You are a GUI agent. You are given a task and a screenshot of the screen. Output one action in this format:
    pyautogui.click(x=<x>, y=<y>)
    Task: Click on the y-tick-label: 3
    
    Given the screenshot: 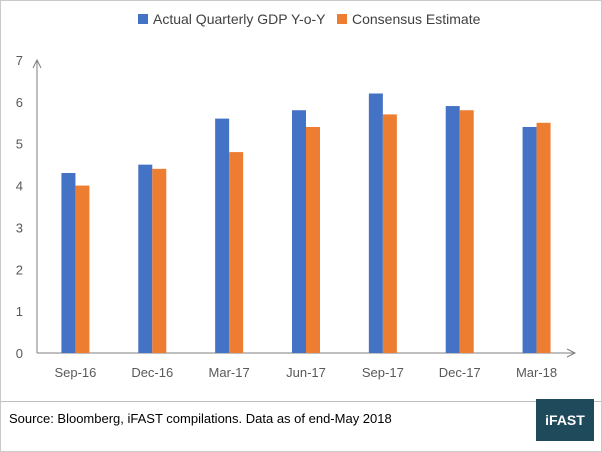 What is the action you would take?
    pyautogui.click(x=19, y=227)
    